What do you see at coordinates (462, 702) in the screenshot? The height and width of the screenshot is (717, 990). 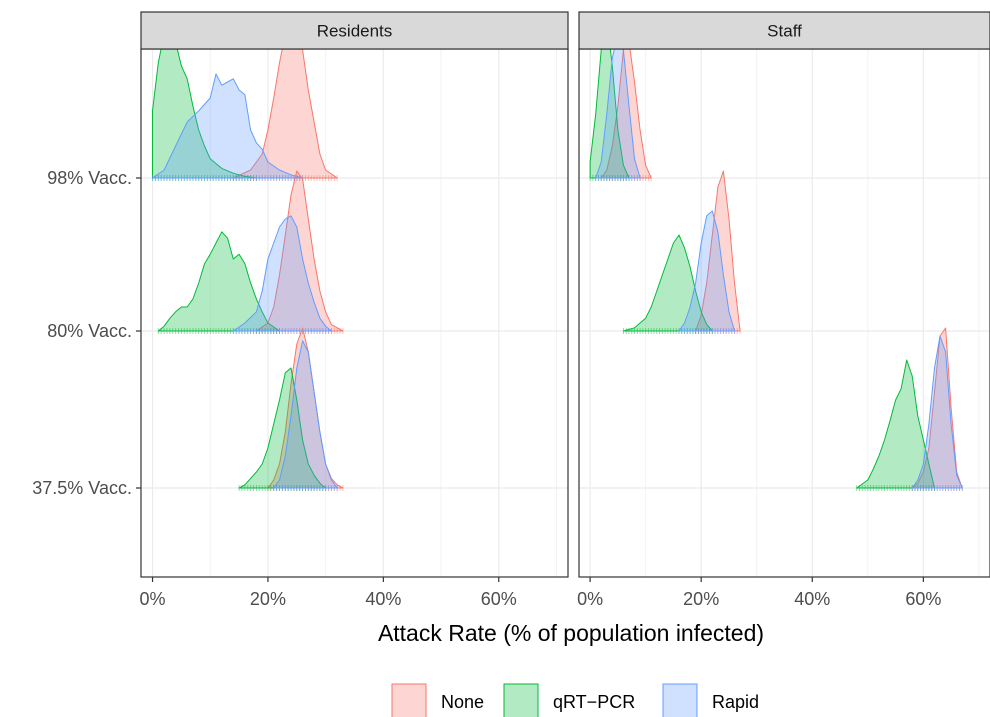 I see `legend-label: None` at bounding box center [462, 702].